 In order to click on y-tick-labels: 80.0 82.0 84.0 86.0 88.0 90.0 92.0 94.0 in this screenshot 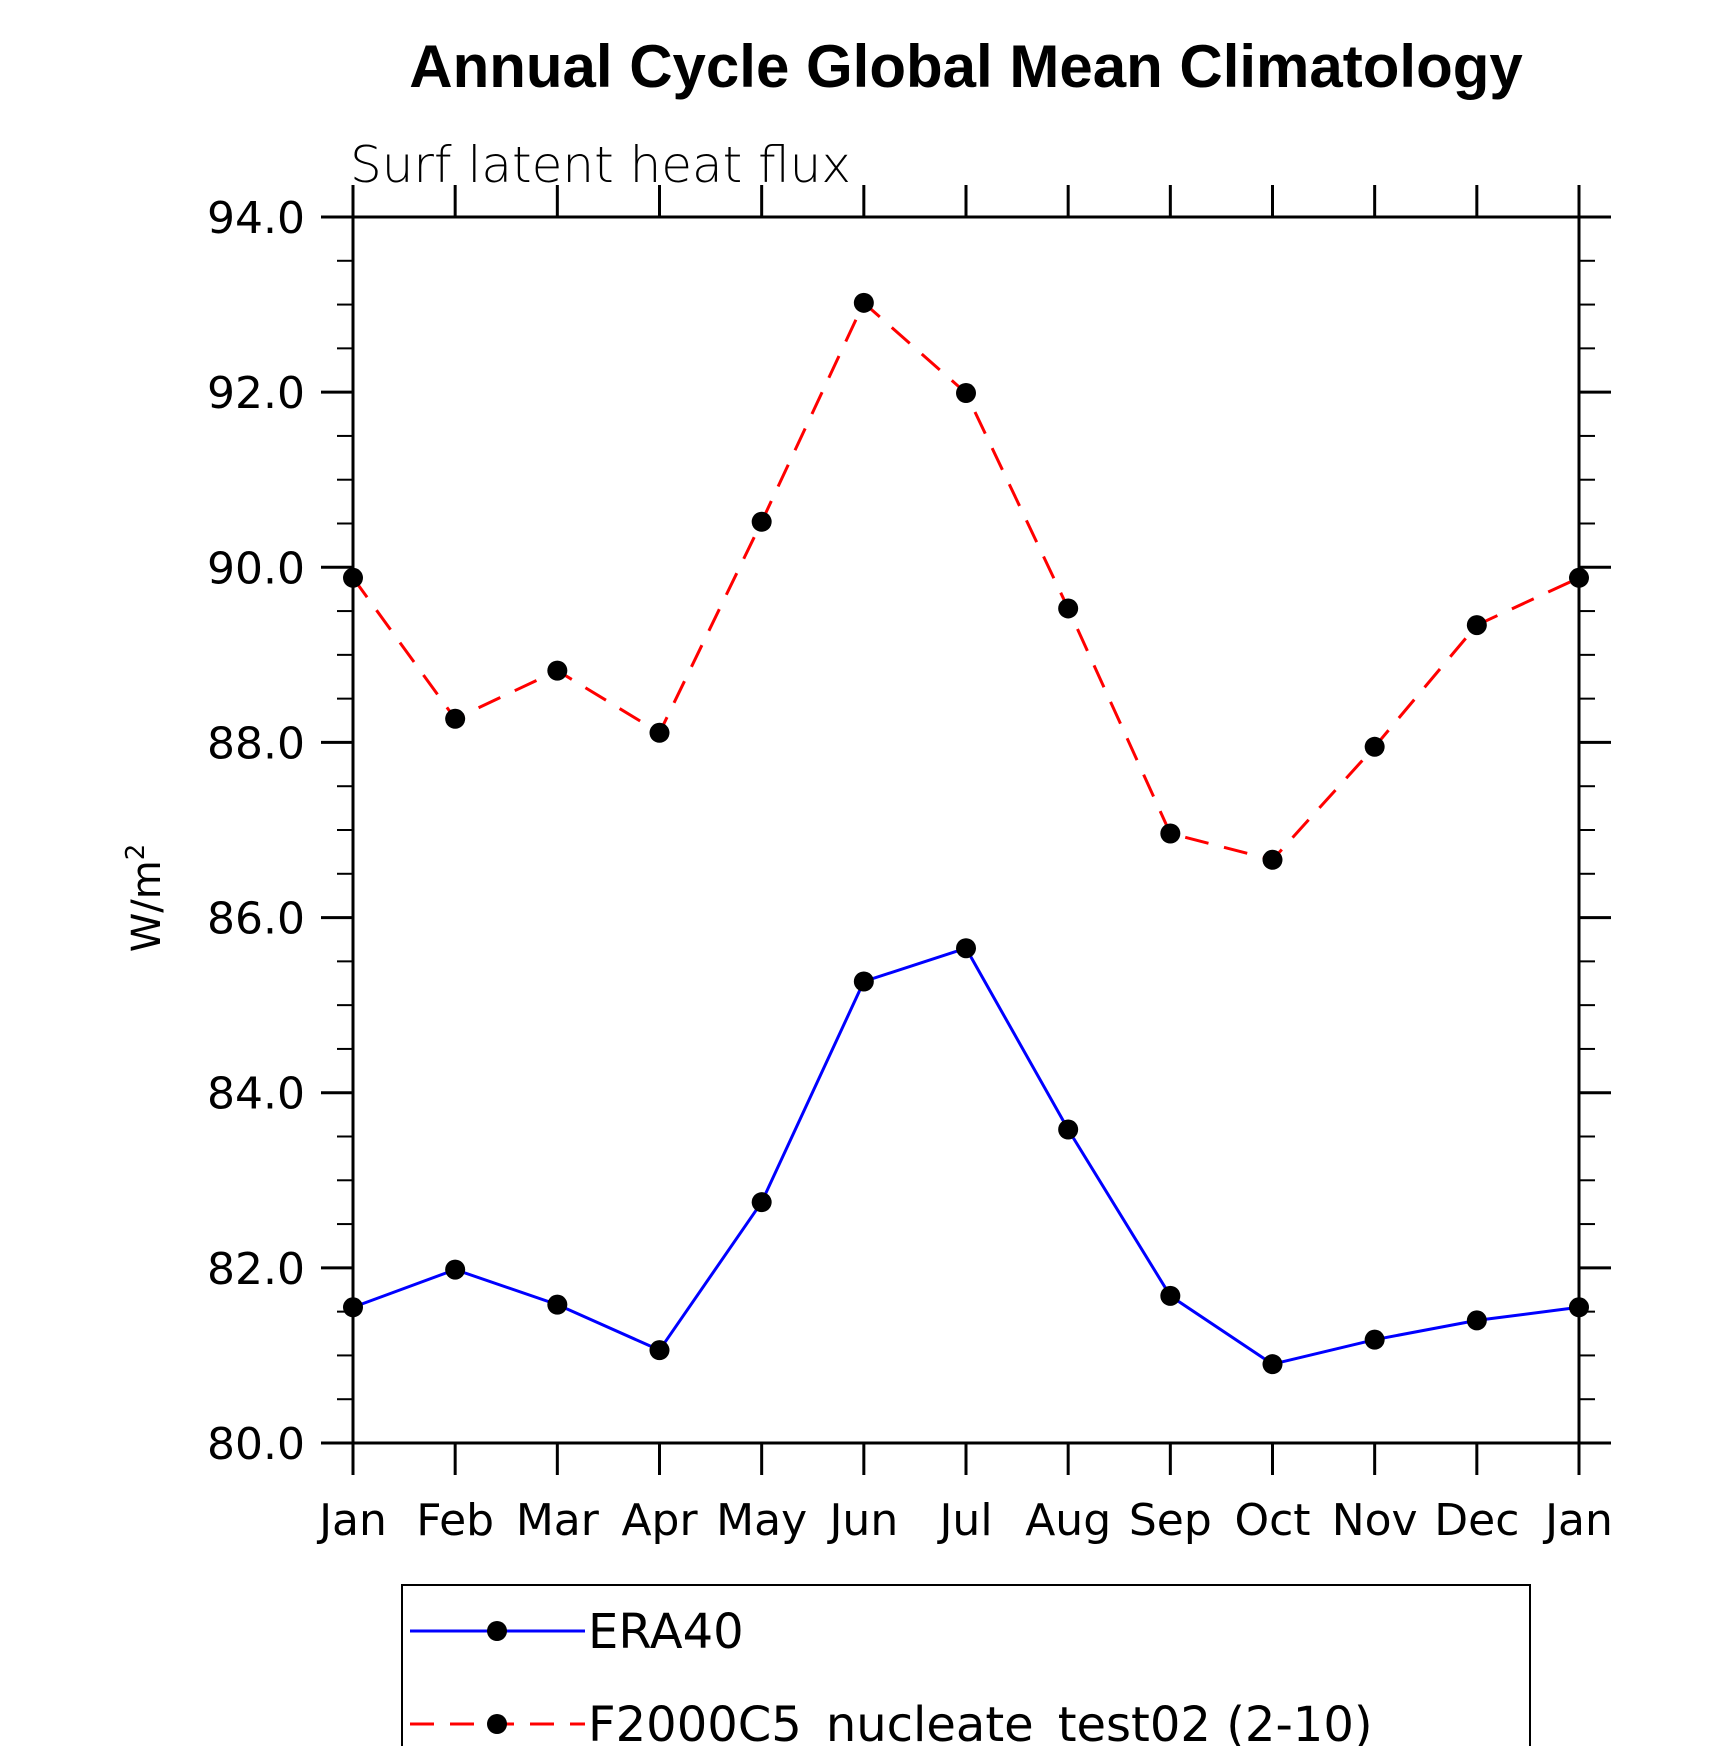, I will do `click(256, 831)`.